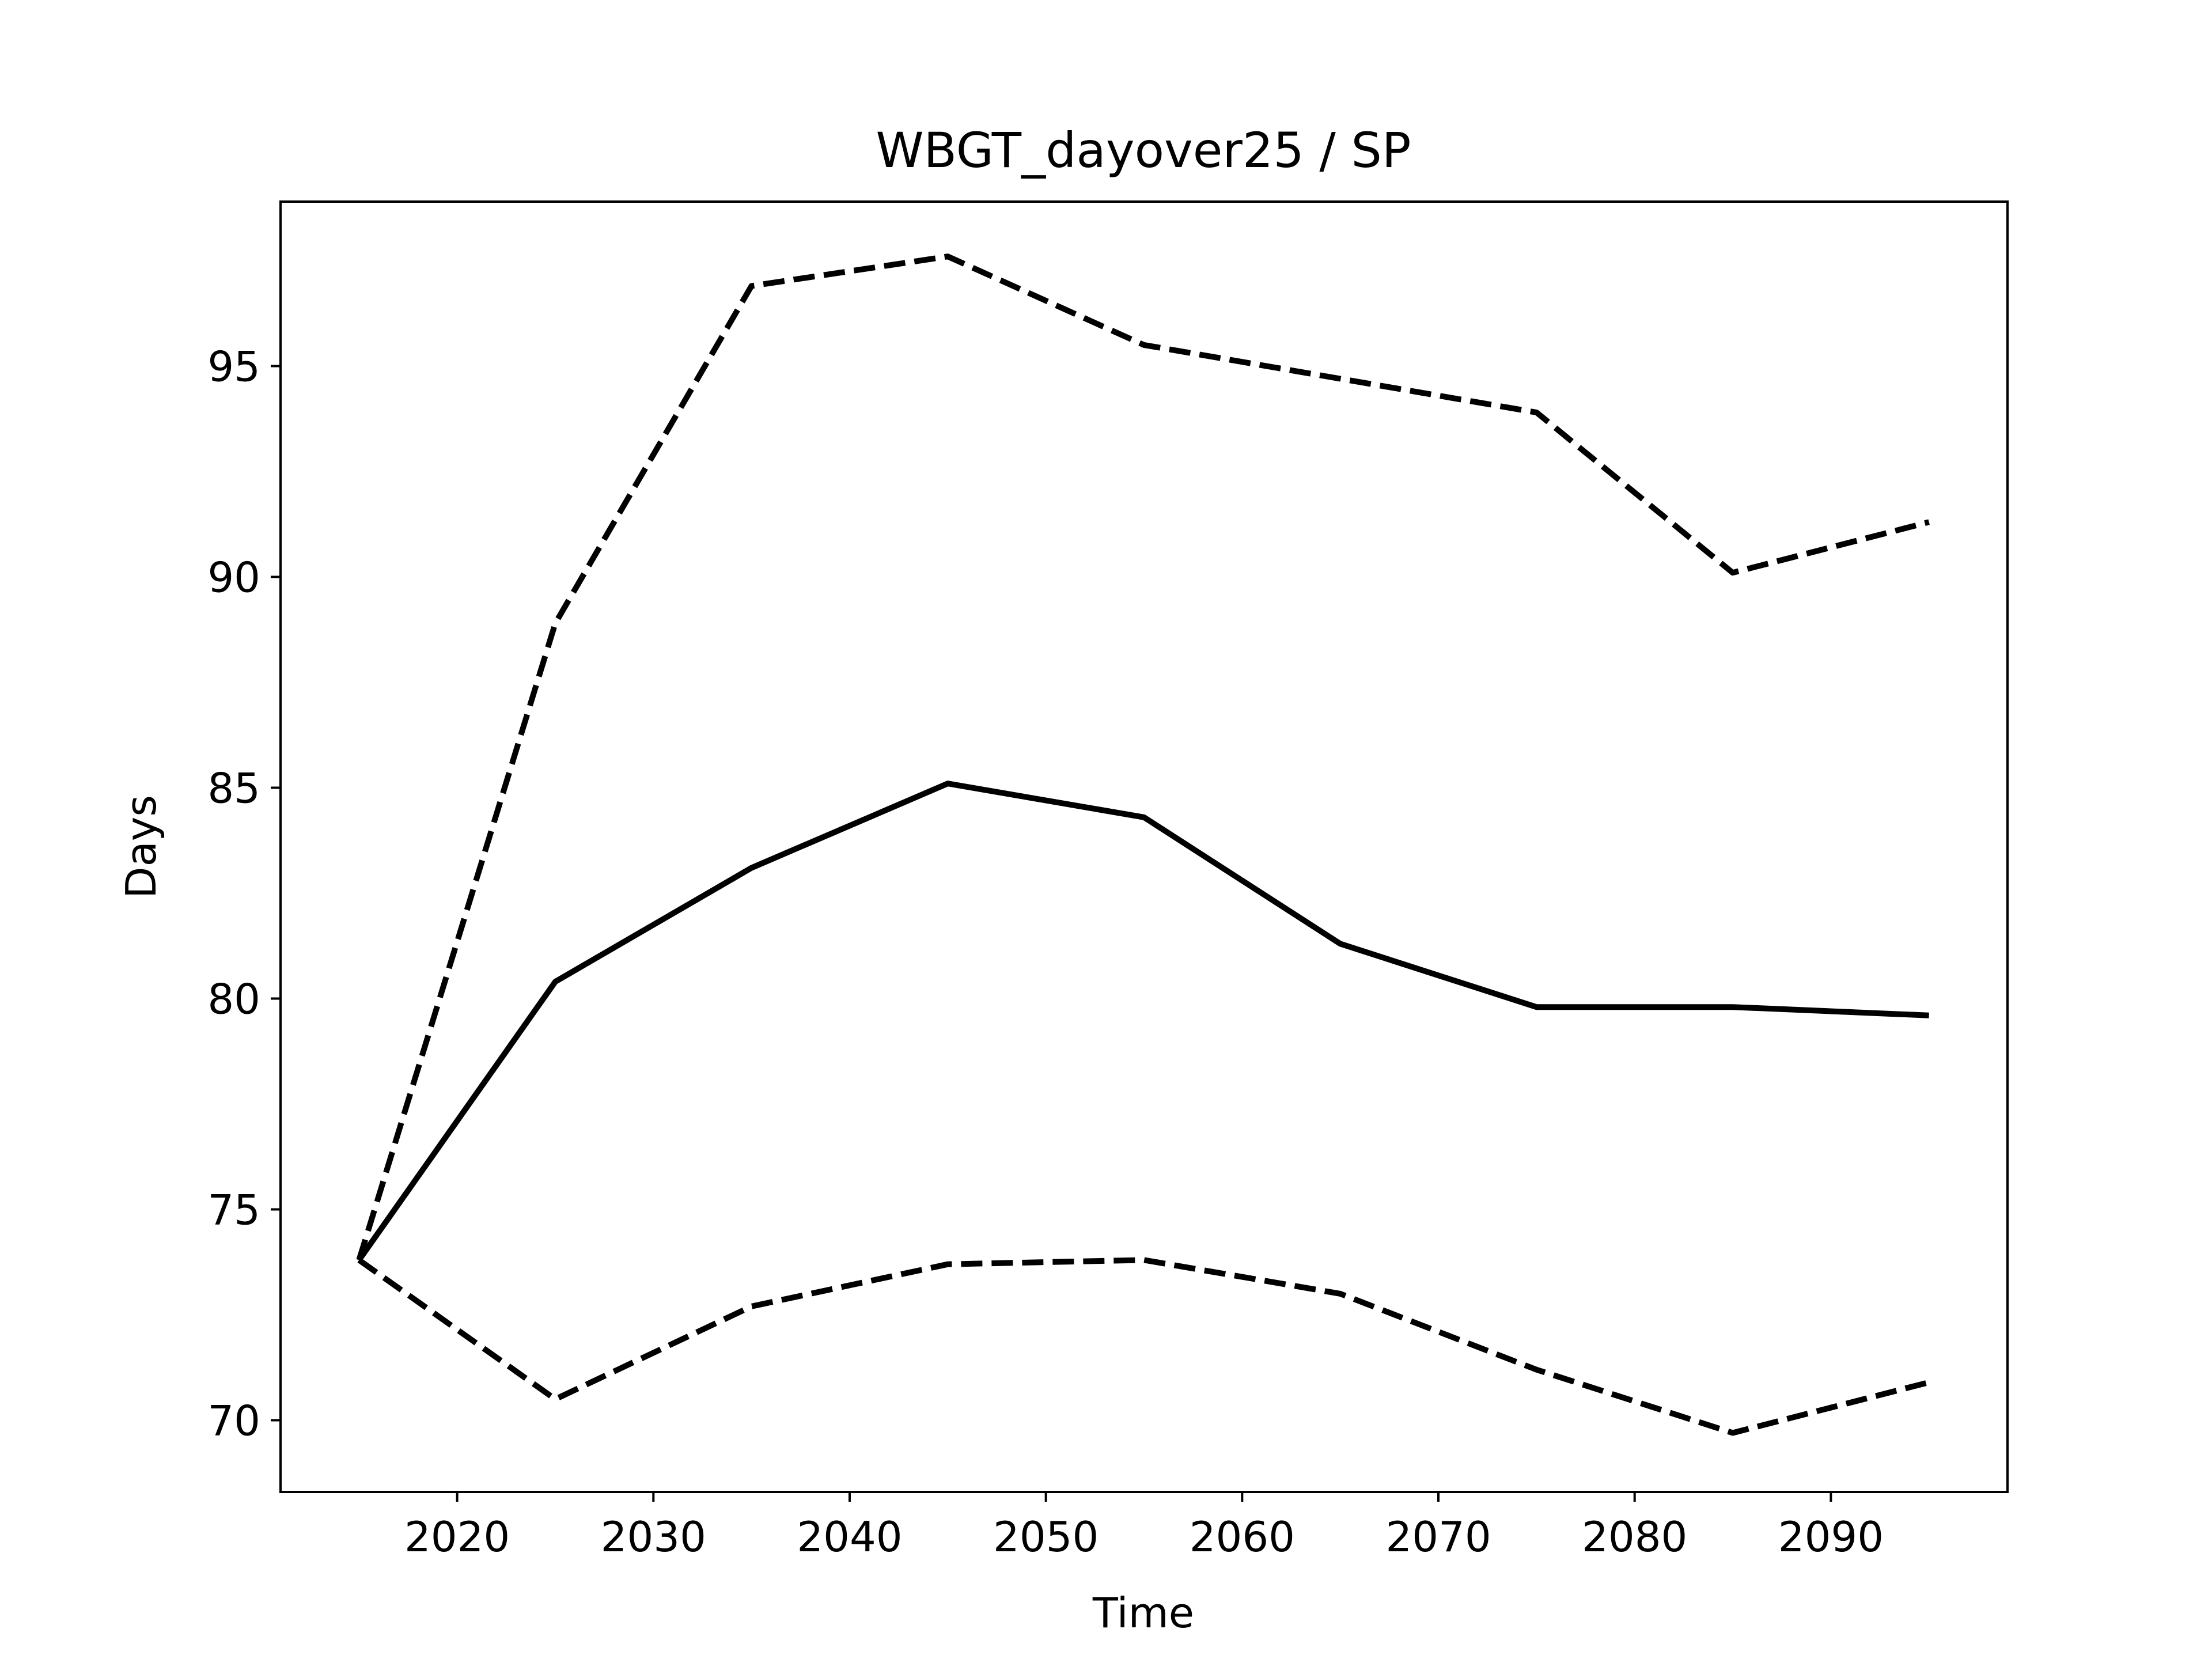 The width and height of the screenshot is (2212, 1659). What do you see at coordinates (233, 788) in the screenshot?
I see `y-tick-label: 85` at bounding box center [233, 788].